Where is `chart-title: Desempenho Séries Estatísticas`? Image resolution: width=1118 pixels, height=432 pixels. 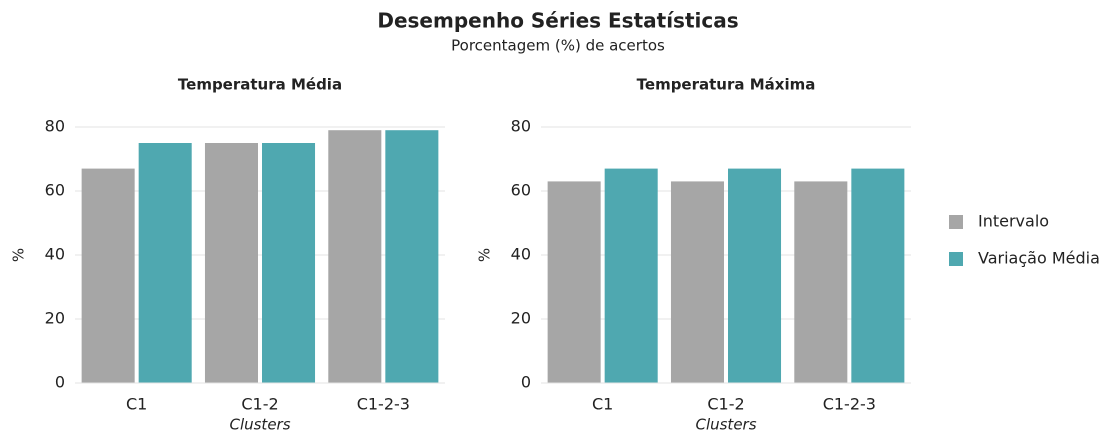
chart-title: Desempenho Séries Estatísticas is located at coordinates (557, 21).